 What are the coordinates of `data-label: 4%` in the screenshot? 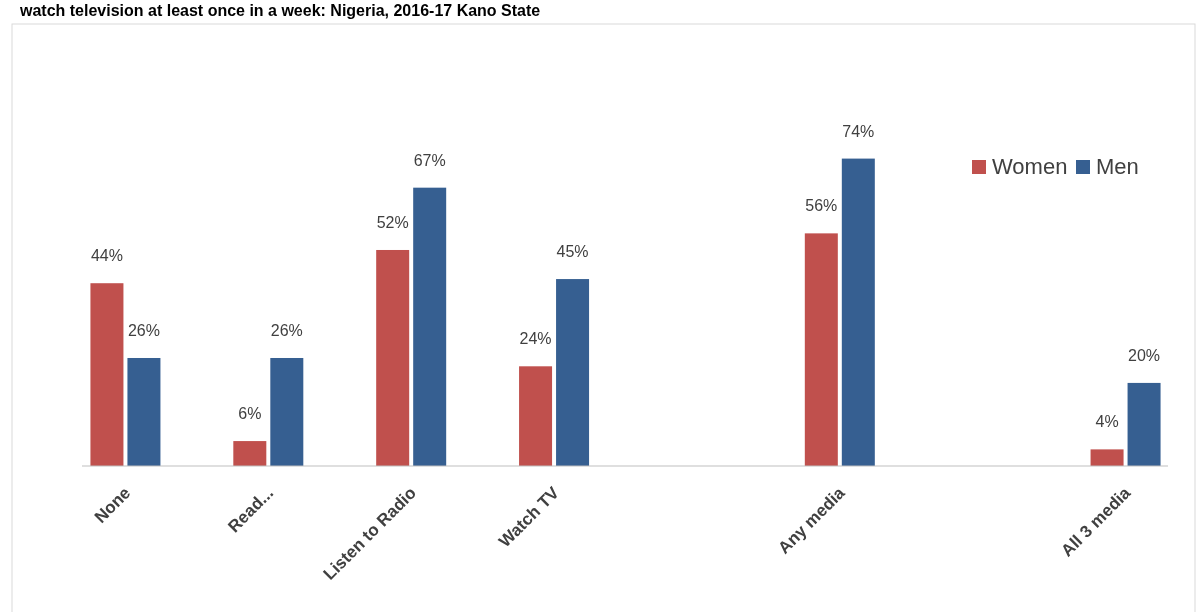 It's located at (1107, 422).